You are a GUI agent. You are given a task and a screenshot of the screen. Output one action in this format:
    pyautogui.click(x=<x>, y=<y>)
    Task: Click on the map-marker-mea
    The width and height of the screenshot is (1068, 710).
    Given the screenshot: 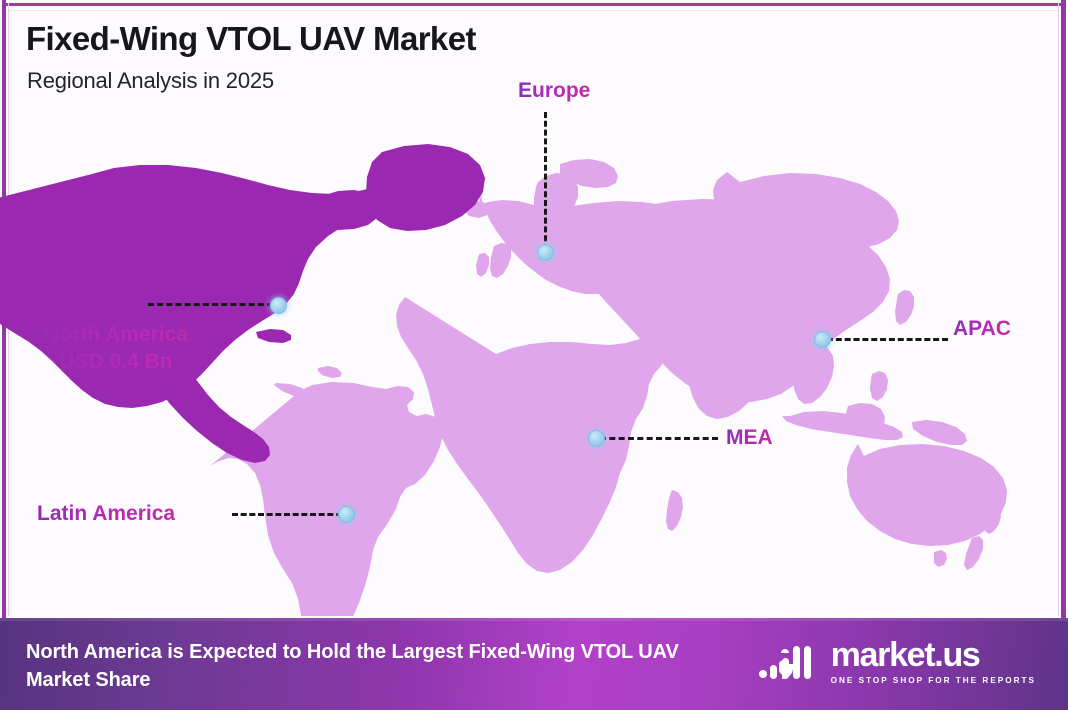 What is the action you would take?
    pyautogui.click(x=596, y=438)
    